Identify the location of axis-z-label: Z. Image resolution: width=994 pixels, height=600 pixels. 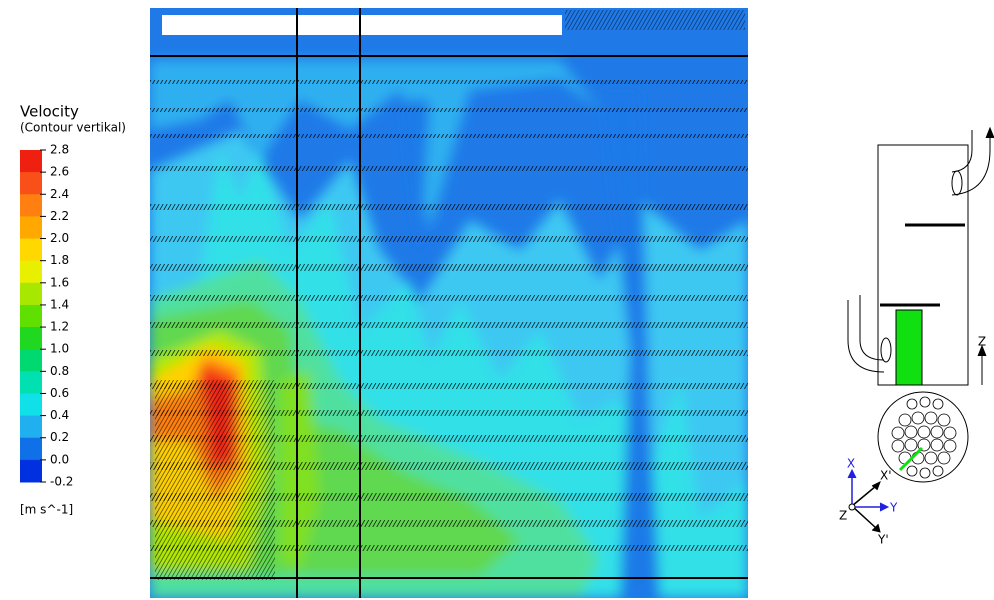
(843, 516).